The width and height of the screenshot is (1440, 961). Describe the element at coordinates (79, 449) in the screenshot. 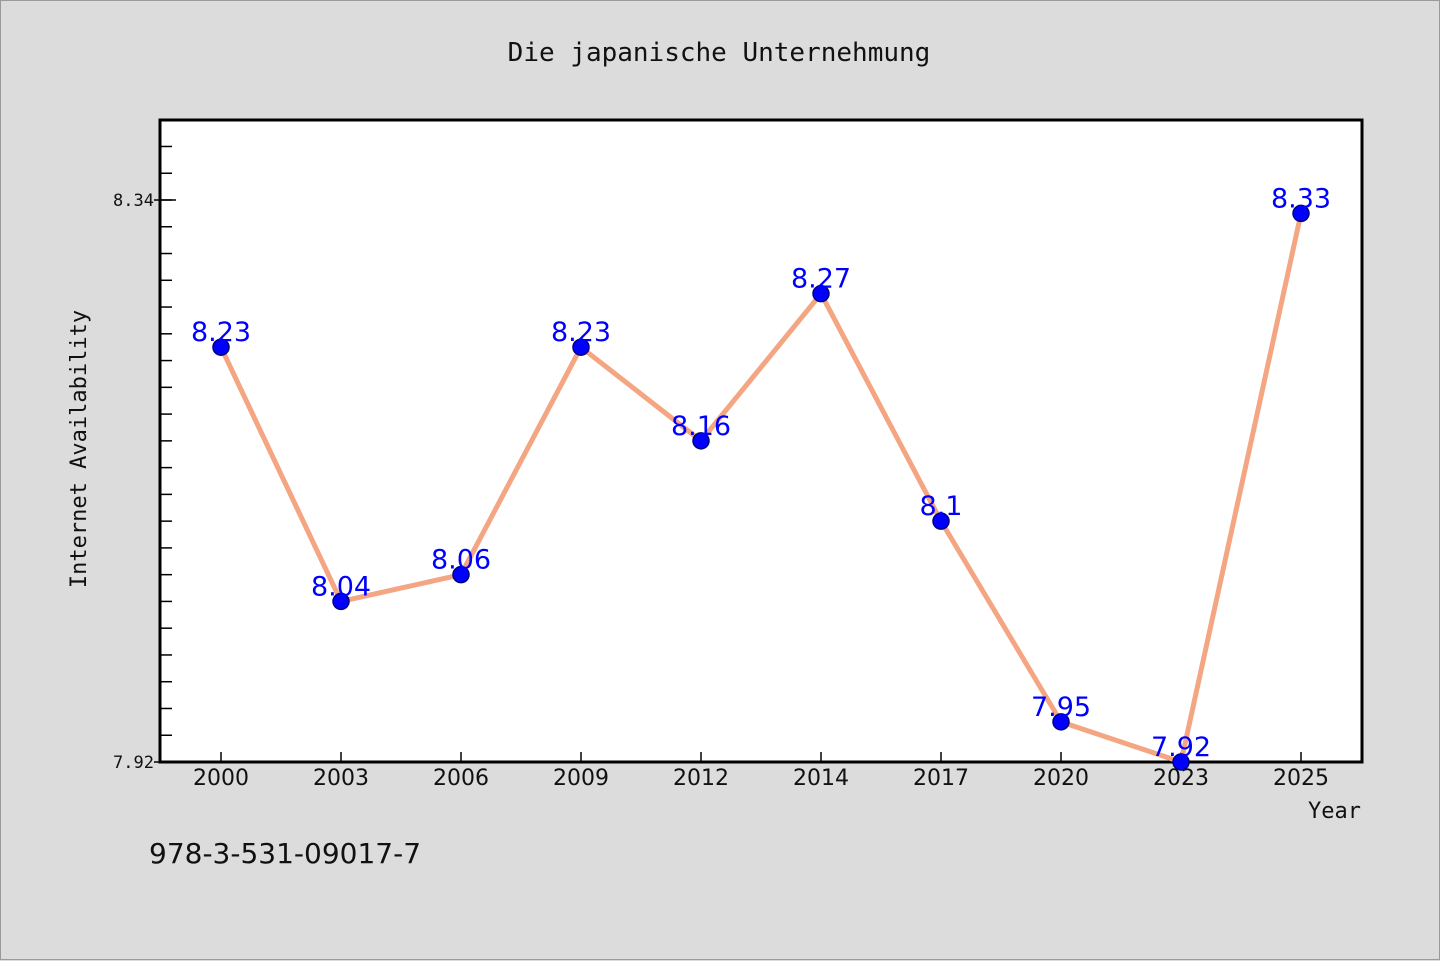

I see `y-axis-label: Internet Availability` at that location.